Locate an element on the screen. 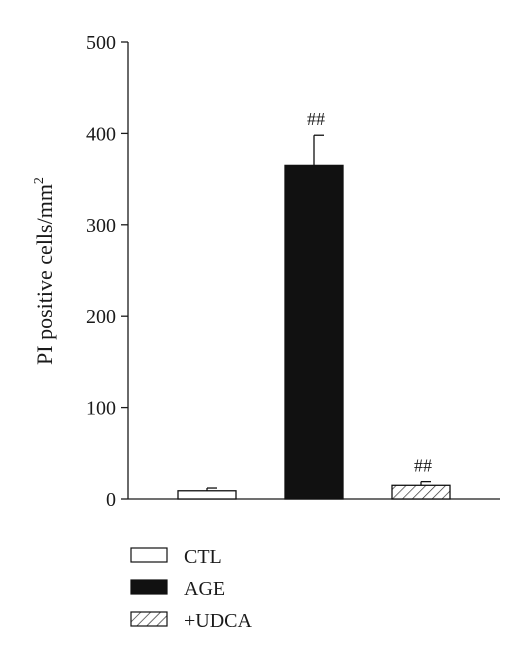  bar-age is located at coordinates (314, 332).